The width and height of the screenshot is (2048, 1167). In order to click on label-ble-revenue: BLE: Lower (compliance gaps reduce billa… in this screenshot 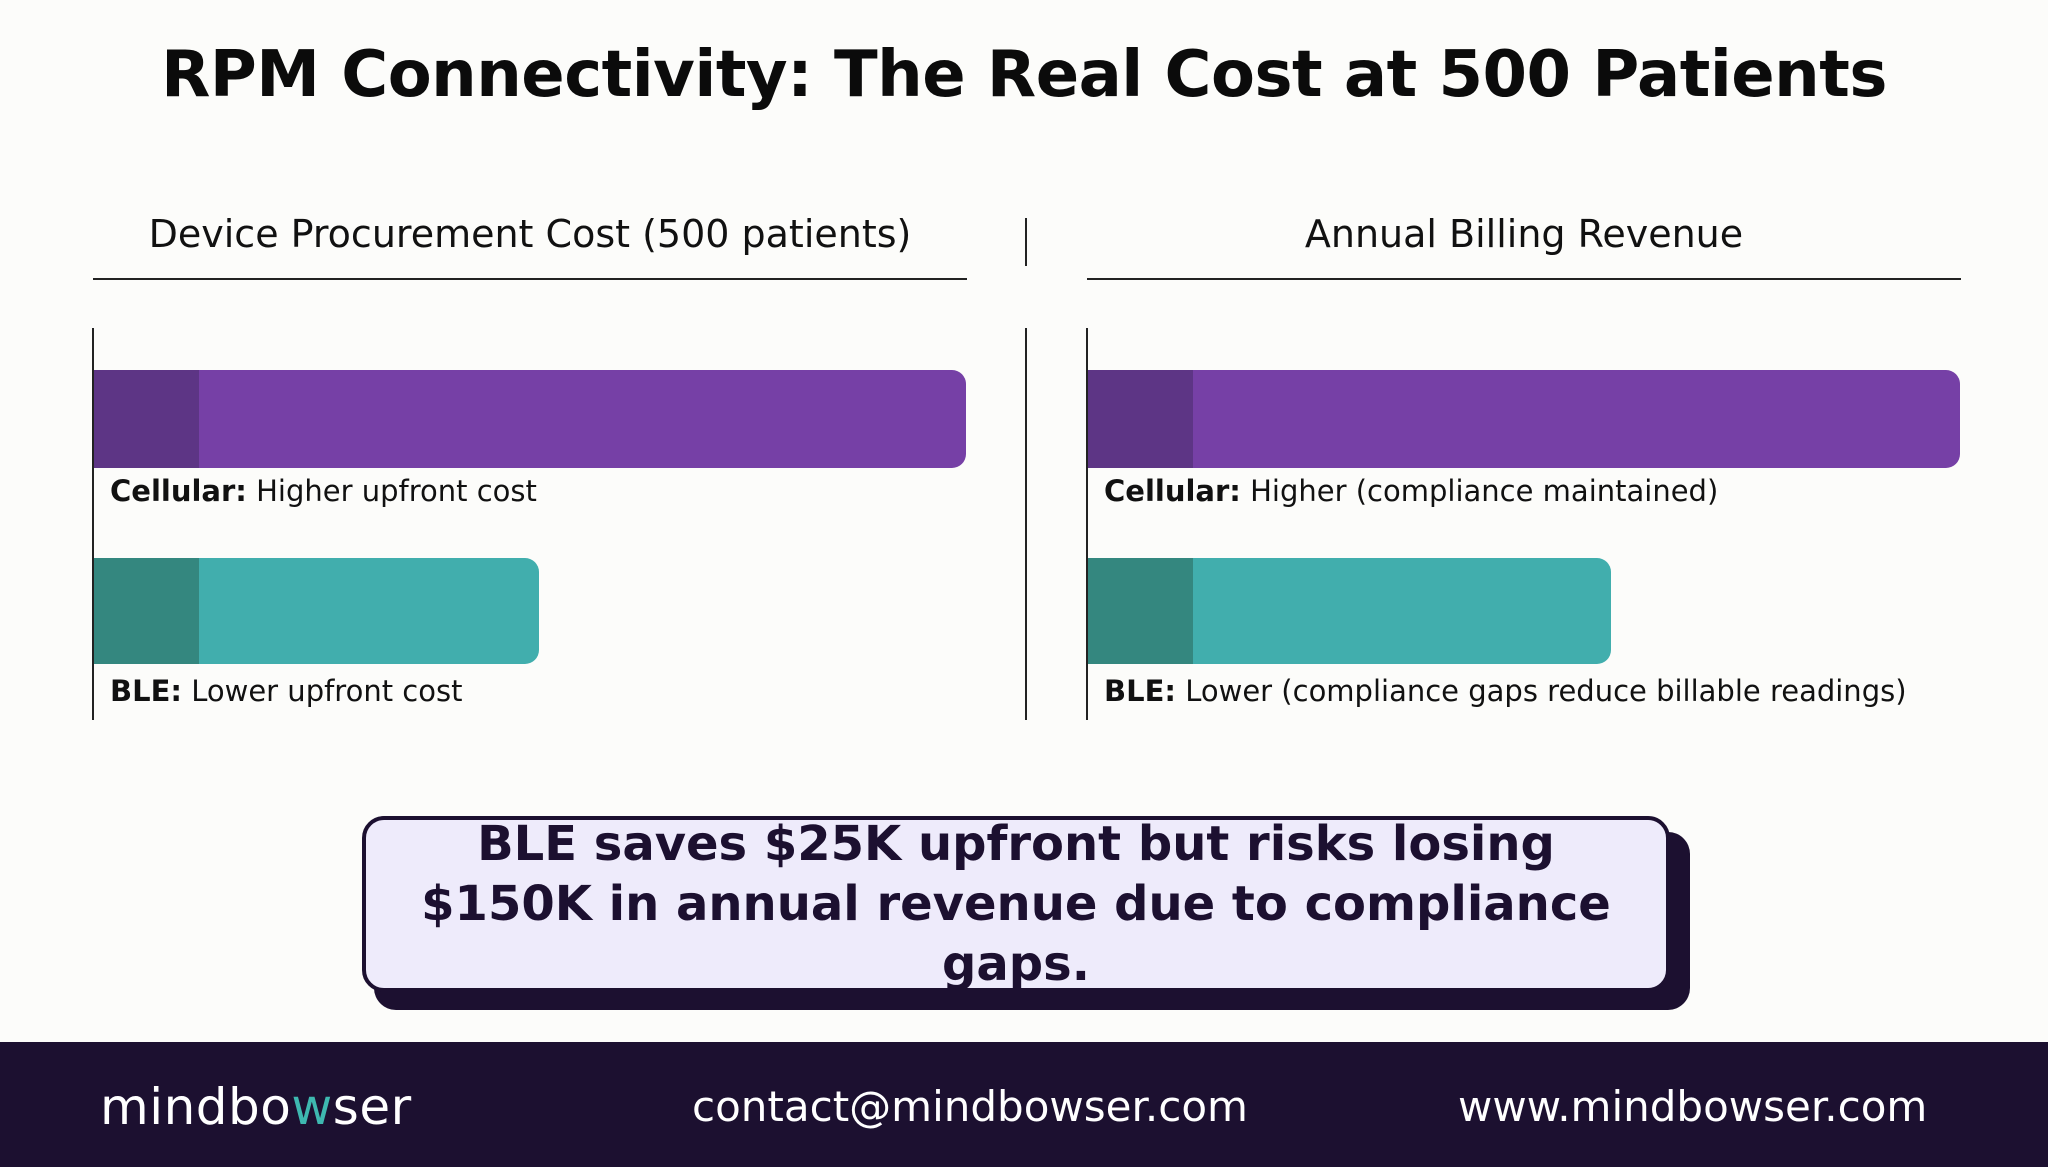, I will do `click(1505, 691)`.